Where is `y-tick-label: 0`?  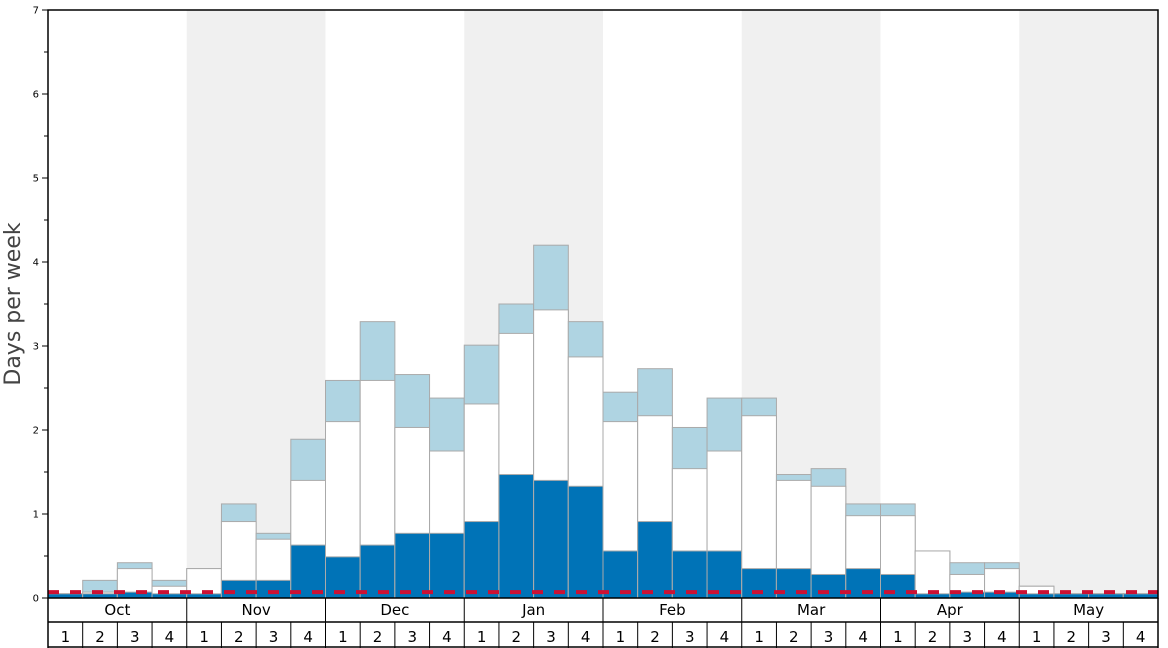
y-tick-label: 0 is located at coordinates (36, 599).